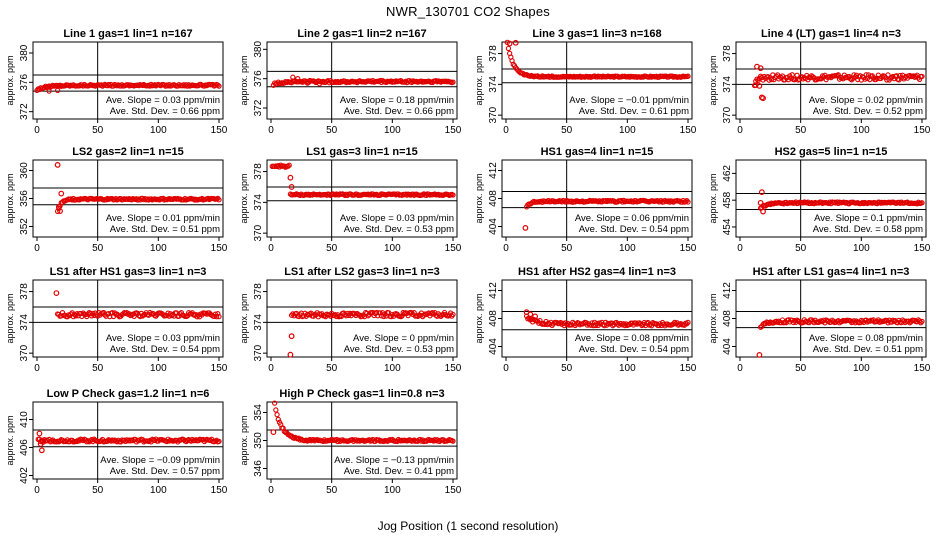 Image resolution: width=936 pixels, height=540 pixels. What do you see at coordinates (868, 349) in the screenshot?
I see `stddev-annotation: Ave. Std. Dev. = 0.51 ppm` at bounding box center [868, 349].